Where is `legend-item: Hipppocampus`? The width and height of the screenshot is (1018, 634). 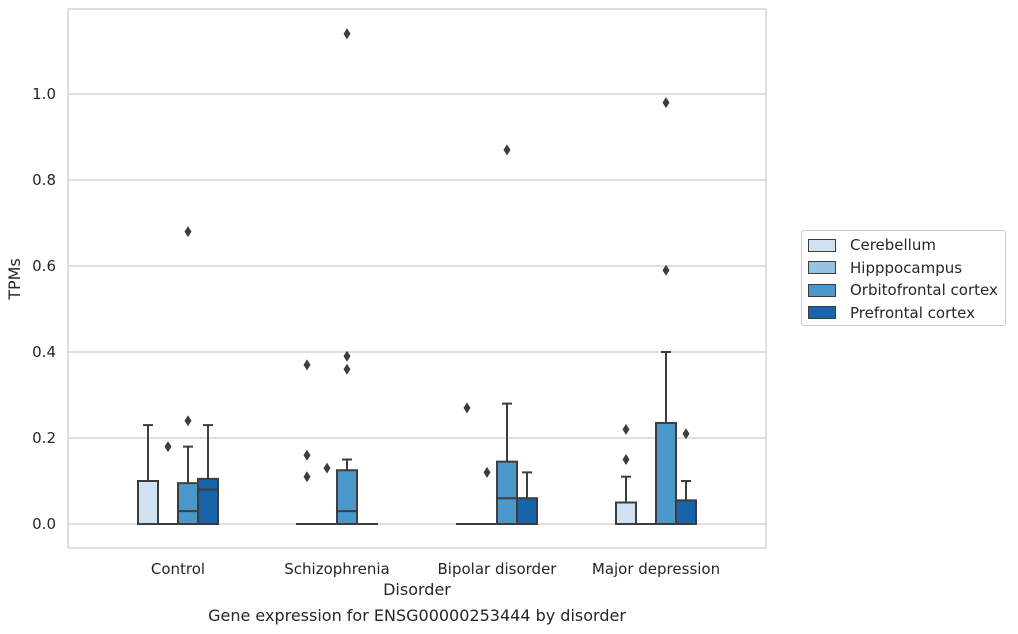 legend-item: Hipppocampus is located at coordinates (885, 267).